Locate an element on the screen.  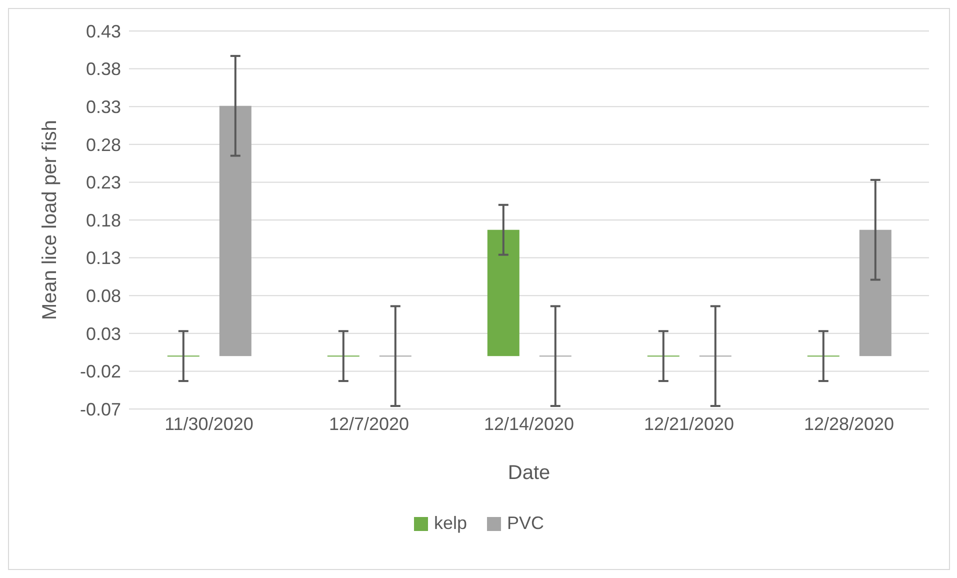
legend-label: PVC is located at coordinates (525, 523).